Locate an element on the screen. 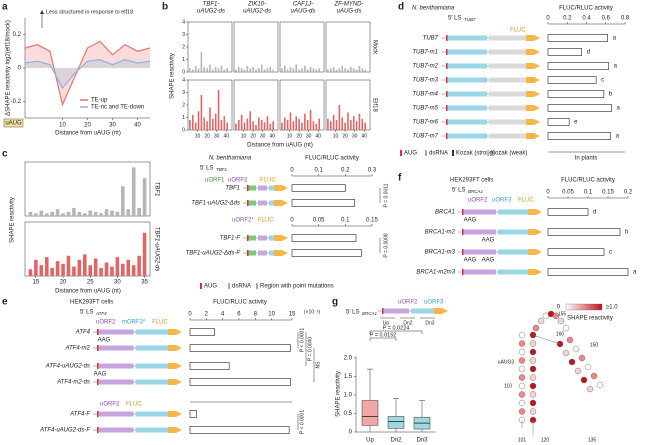  orf-label: FLUC is located at coordinates (518, 31).